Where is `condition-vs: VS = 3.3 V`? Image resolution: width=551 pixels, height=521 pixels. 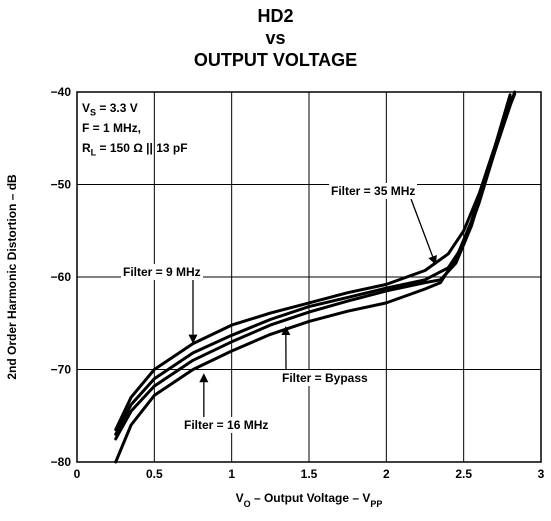
condition-vs: VS = 3.3 V is located at coordinates (110, 110).